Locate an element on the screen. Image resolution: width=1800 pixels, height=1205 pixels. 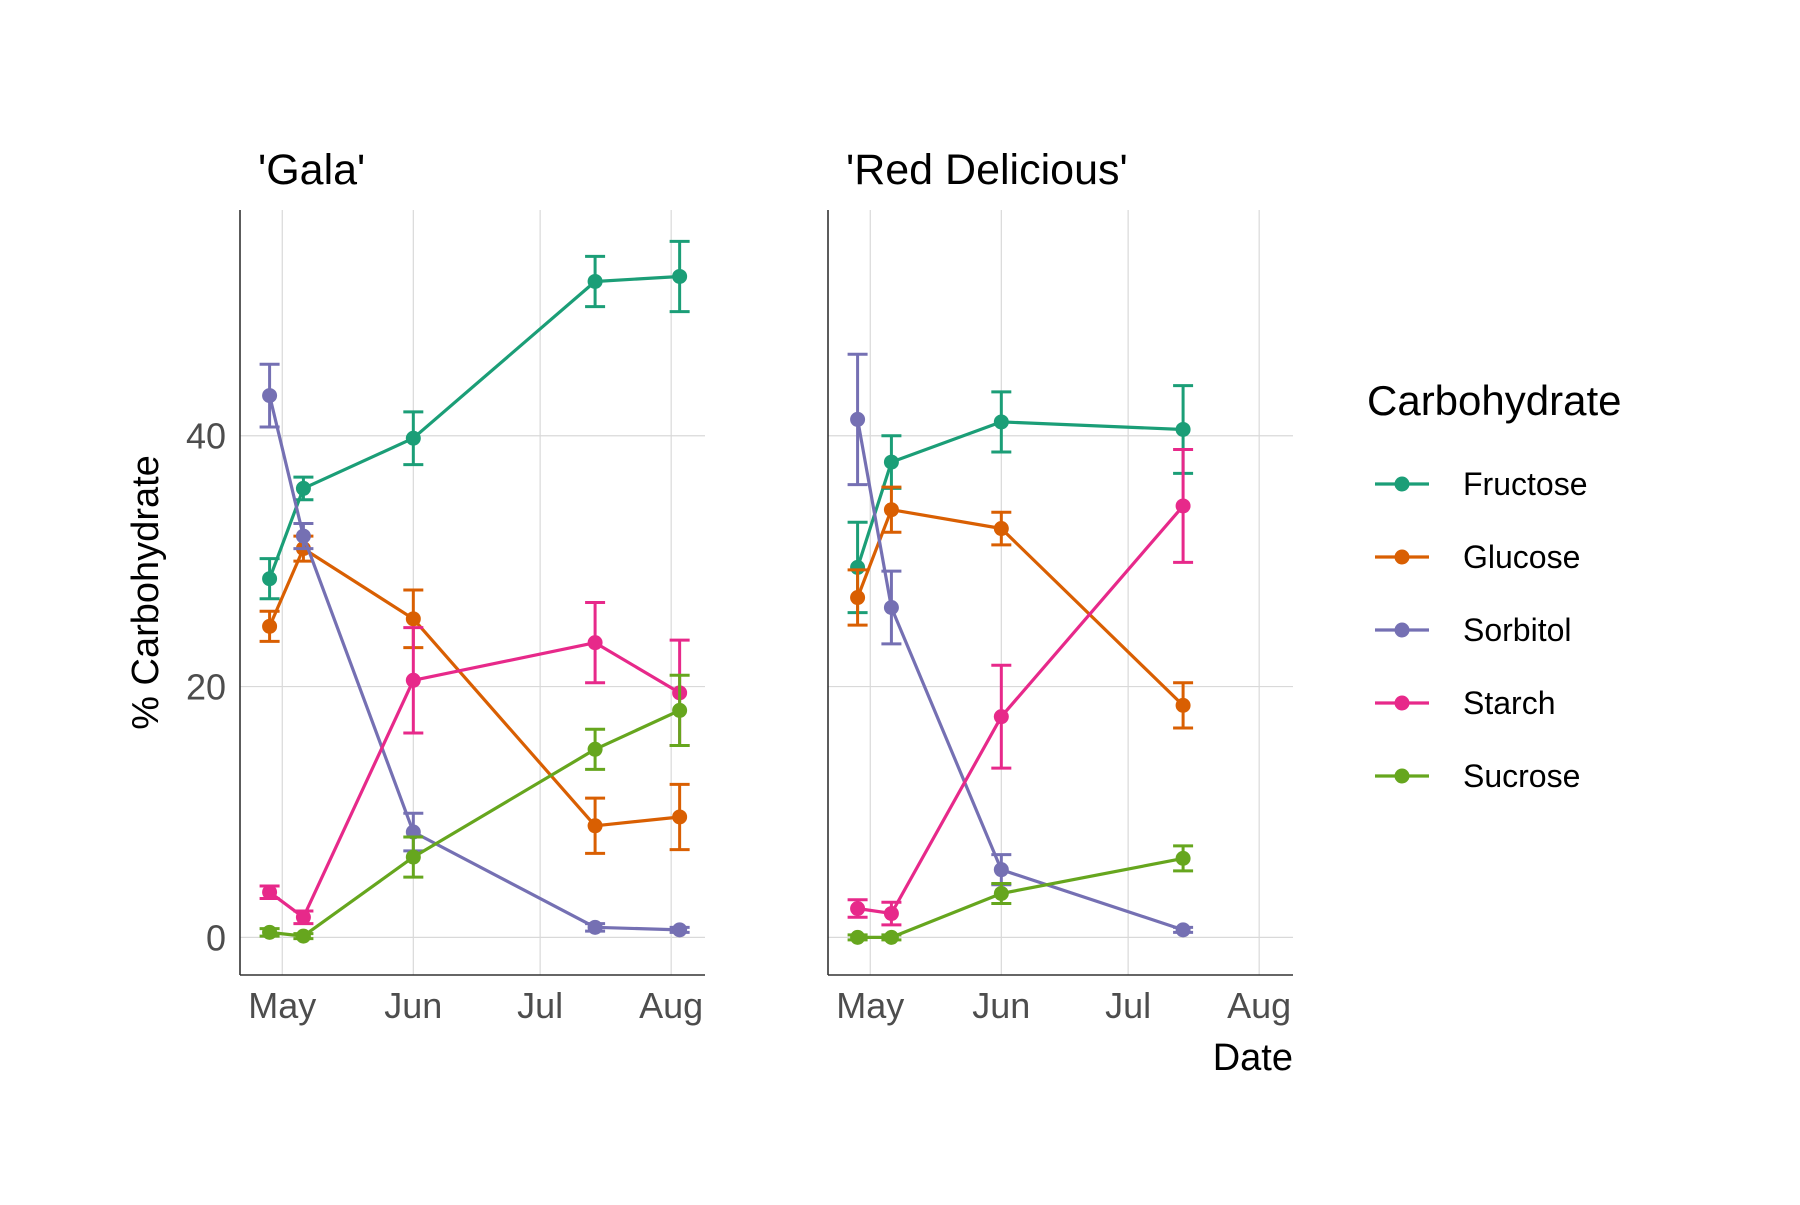
legend-label-sucrose: Sucrose is located at coordinates (1521, 776).